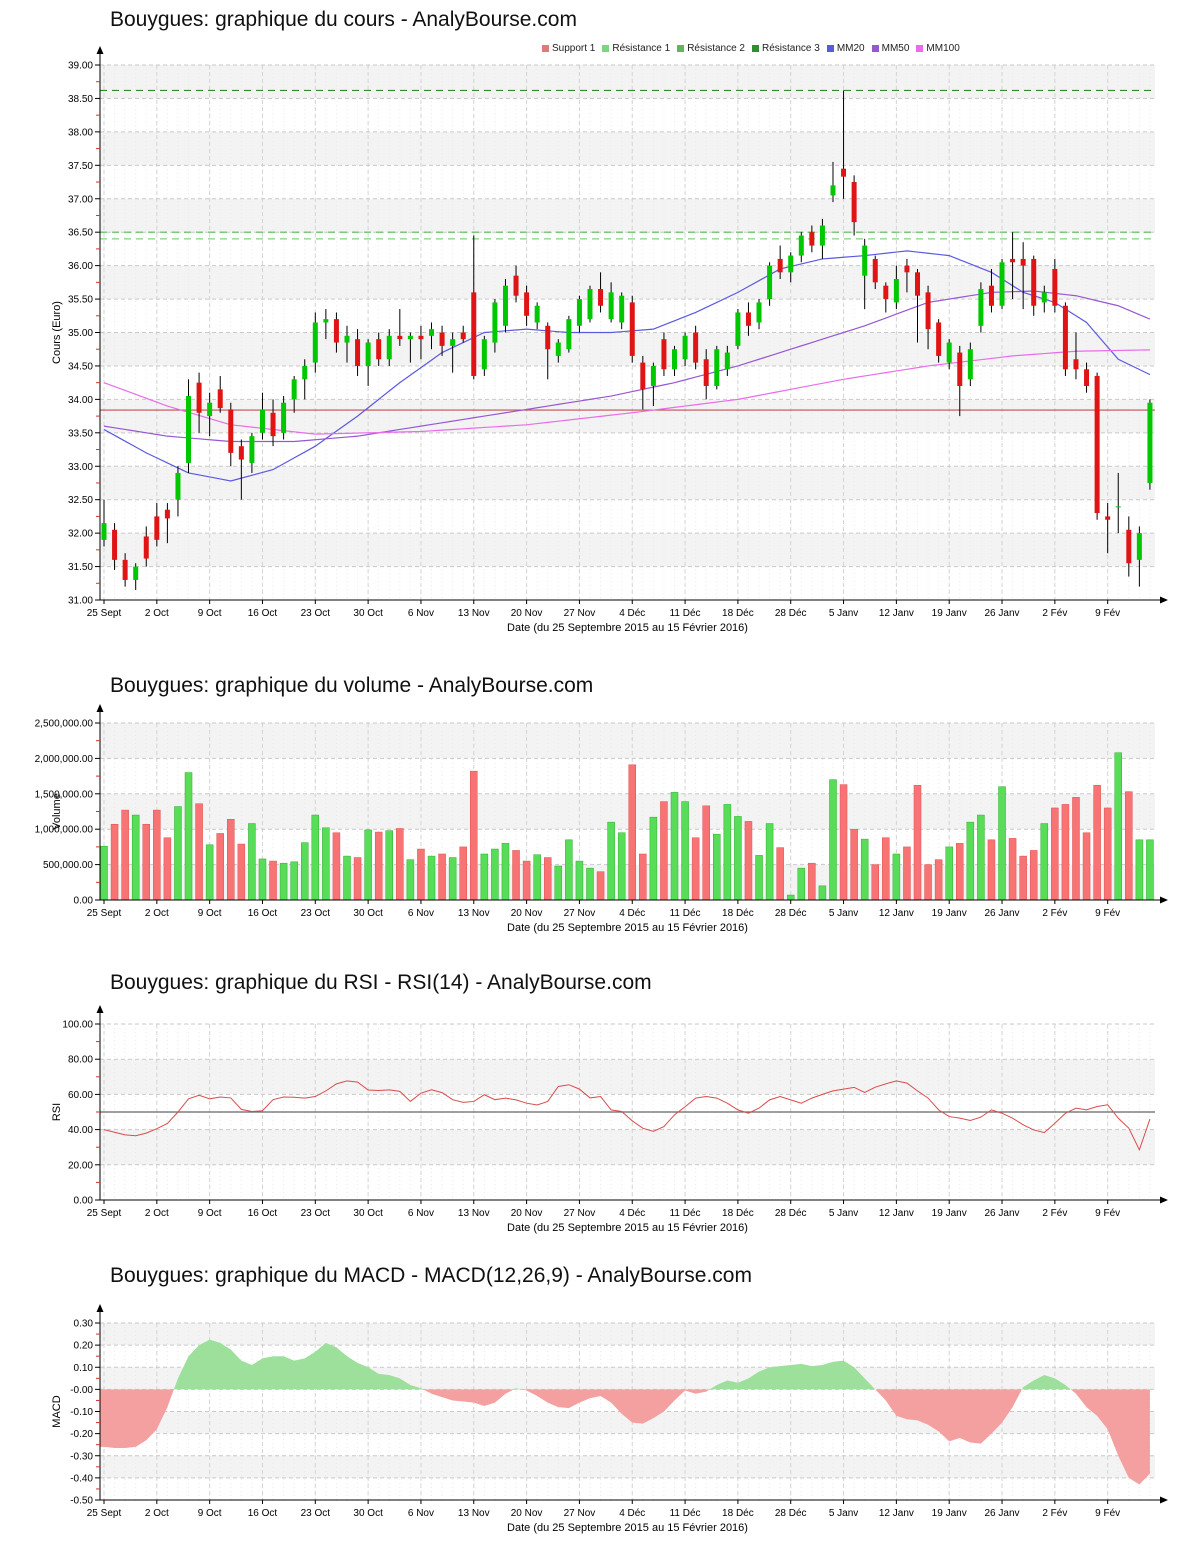 This screenshot has height=1550, width=1200. What do you see at coordinates (545, 48) in the screenshot?
I see `support1-swatch-icon` at bounding box center [545, 48].